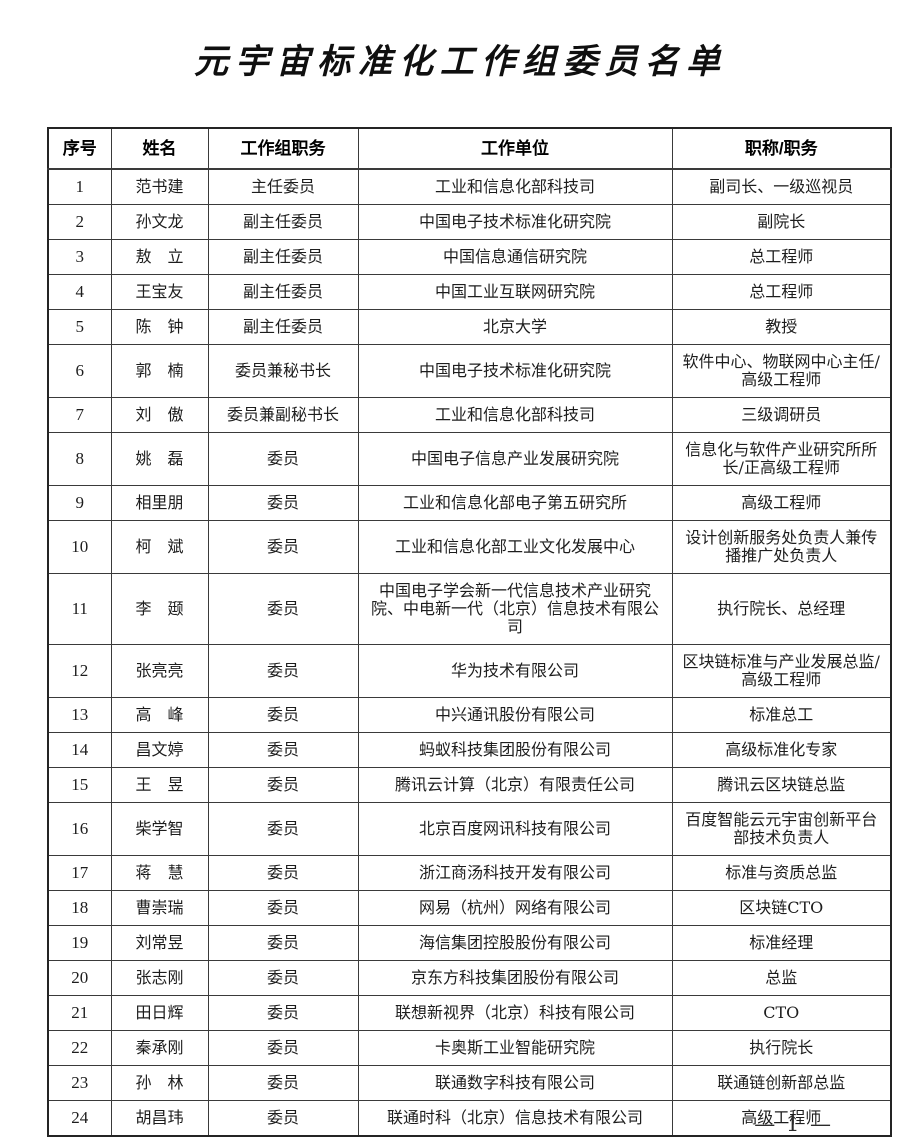 The width and height of the screenshot is (921, 1146). Describe the element at coordinates (515, 873) in the screenshot. I see `cell-organization: 浙江商汤科技开发有限公司` at that location.